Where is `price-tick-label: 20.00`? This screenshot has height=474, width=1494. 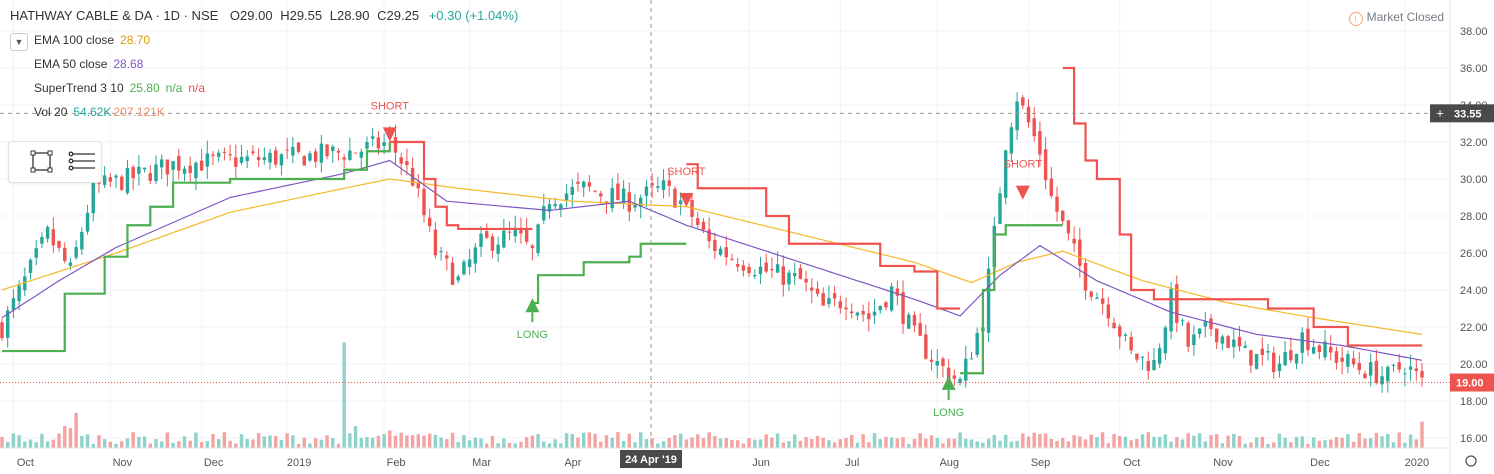
price-tick-label: 20.00 is located at coordinates (1474, 365).